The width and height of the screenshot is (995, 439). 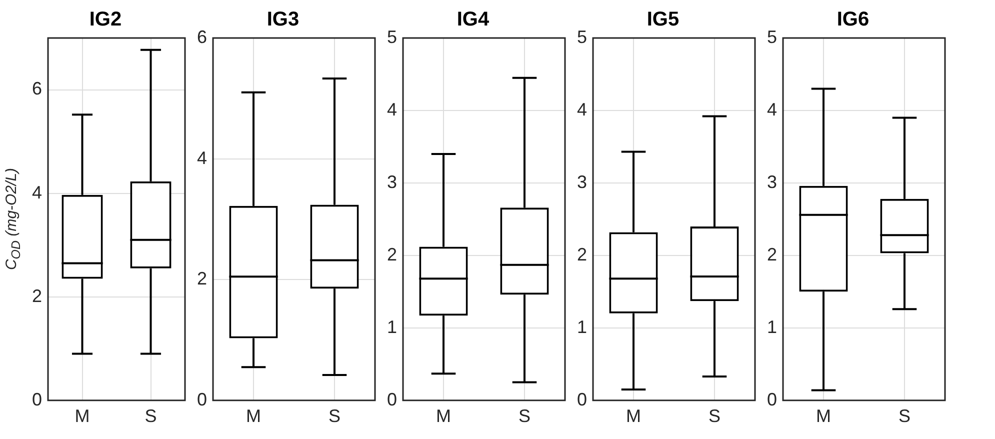 I want to click on chart-title: IG4, so click(x=473, y=19).